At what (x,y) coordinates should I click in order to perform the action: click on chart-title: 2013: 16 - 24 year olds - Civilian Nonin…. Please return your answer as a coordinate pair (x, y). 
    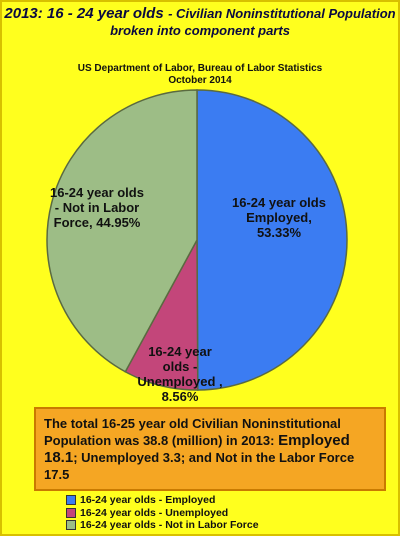
    Looking at the image, I should click on (200, 22).